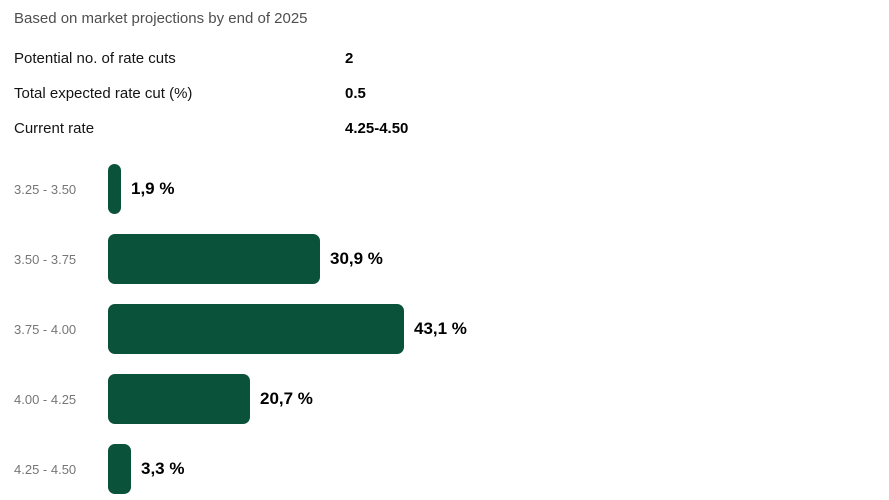 Image resolution: width=889 pixels, height=500 pixels. I want to click on category-label: 3.25 - 3.50, so click(45, 189).